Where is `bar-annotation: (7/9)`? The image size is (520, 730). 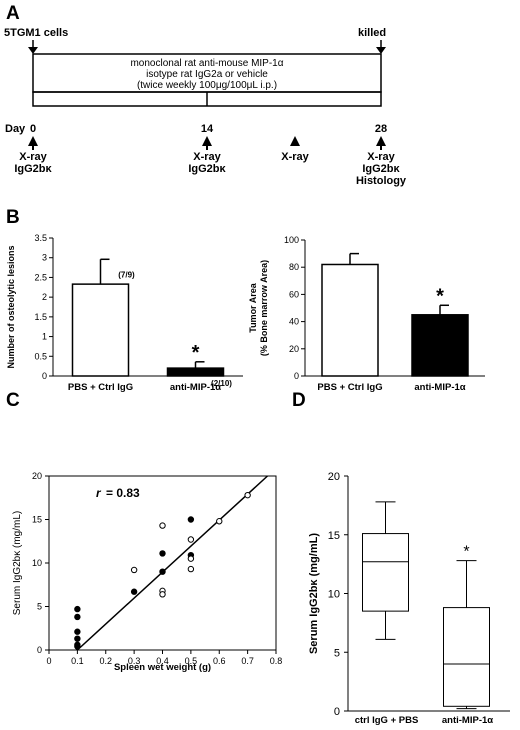
bar-annotation: (7/9) is located at coordinates (126, 274).